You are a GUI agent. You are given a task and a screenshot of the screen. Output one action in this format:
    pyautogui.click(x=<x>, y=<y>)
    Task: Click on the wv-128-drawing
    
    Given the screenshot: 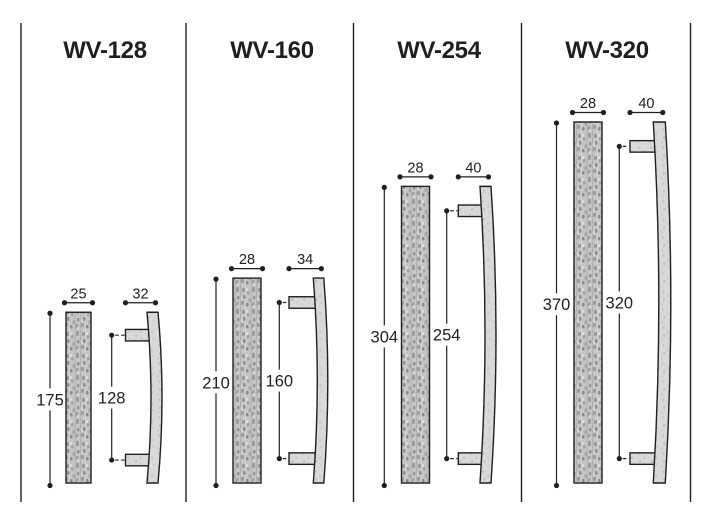 What is the action you would take?
    pyautogui.click(x=105, y=394)
    